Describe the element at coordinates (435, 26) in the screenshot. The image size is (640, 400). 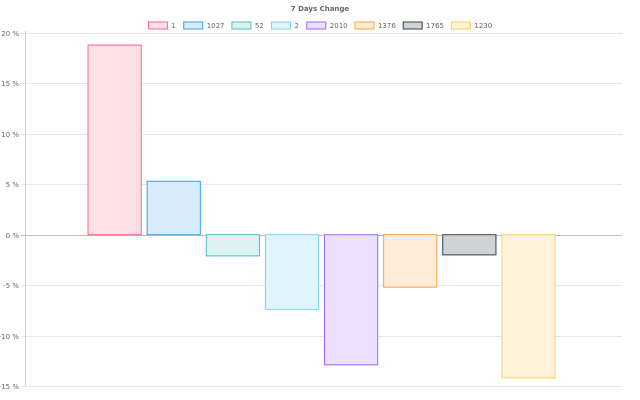
I see `legend-label-1765: 1765` at that location.